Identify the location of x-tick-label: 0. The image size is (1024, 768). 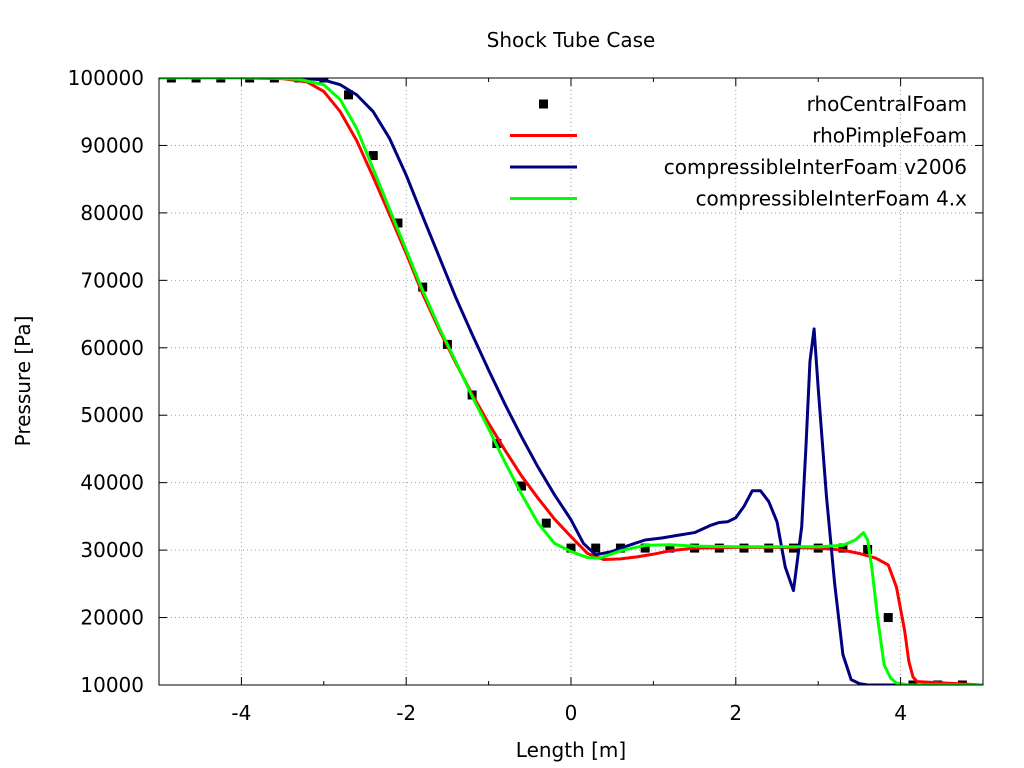
(571, 713).